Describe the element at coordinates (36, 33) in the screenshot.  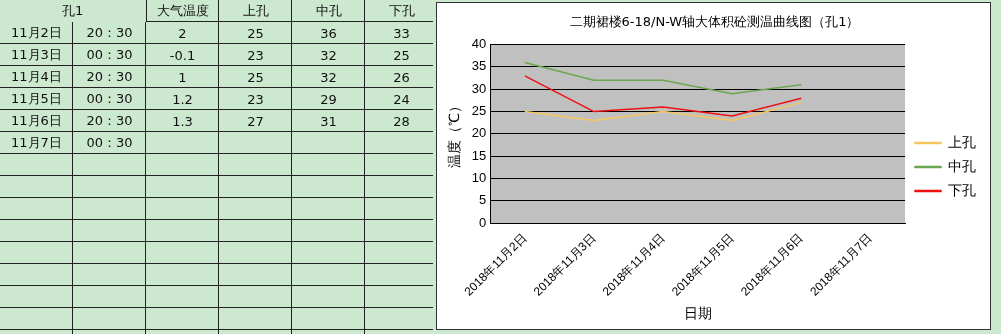
I see `text: 11月2日` at that location.